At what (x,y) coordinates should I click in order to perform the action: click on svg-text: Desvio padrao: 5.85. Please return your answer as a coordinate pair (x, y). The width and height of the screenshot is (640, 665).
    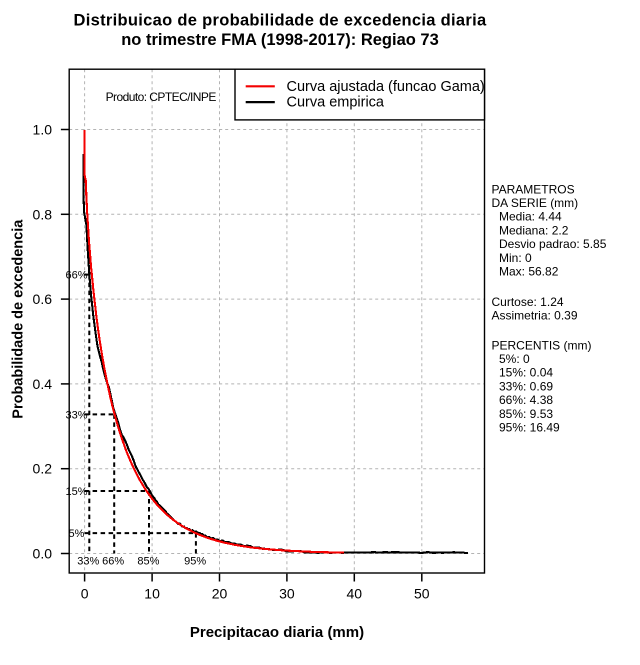
    Looking at the image, I should click on (553, 244).